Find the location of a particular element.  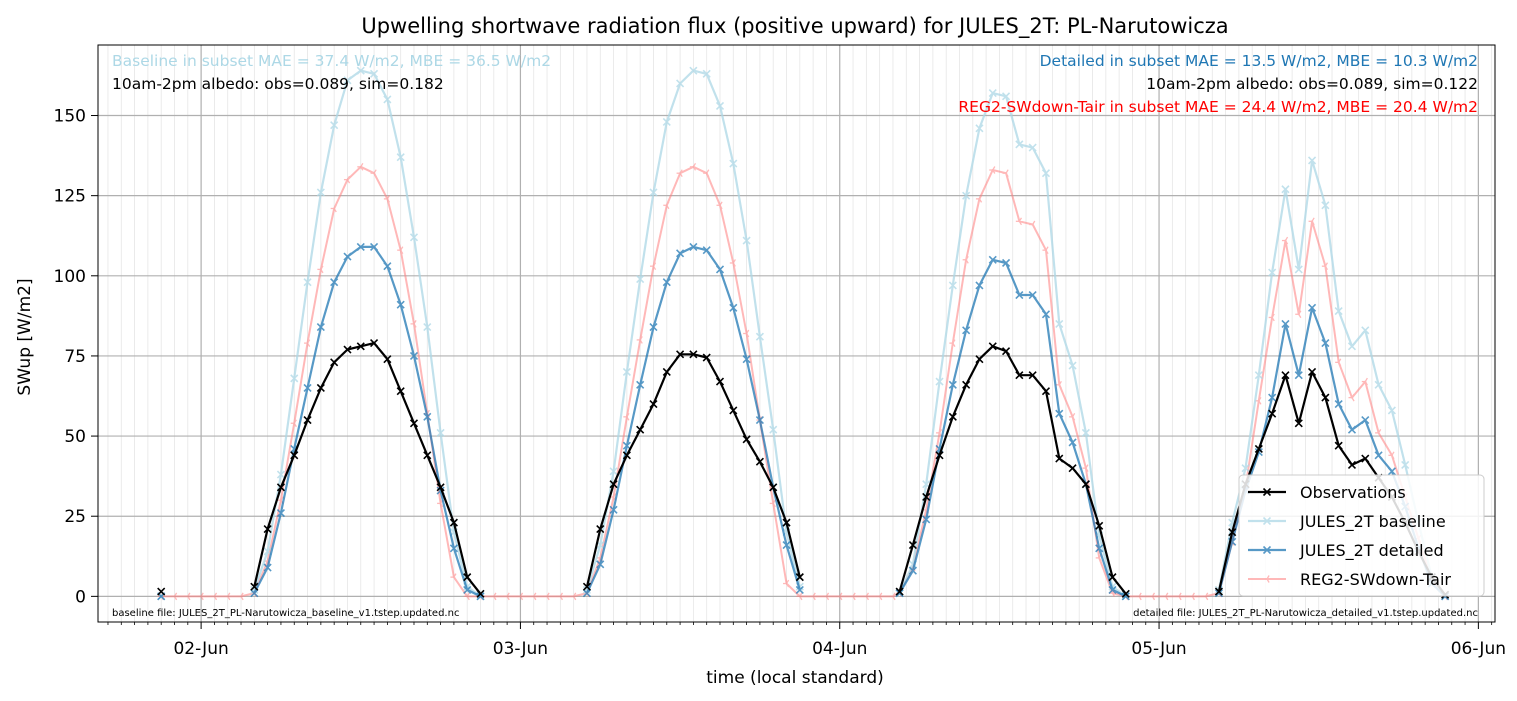

legend-label-jules-2t-baseline: JULES_2T baseline is located at coordinates (1372, 522).